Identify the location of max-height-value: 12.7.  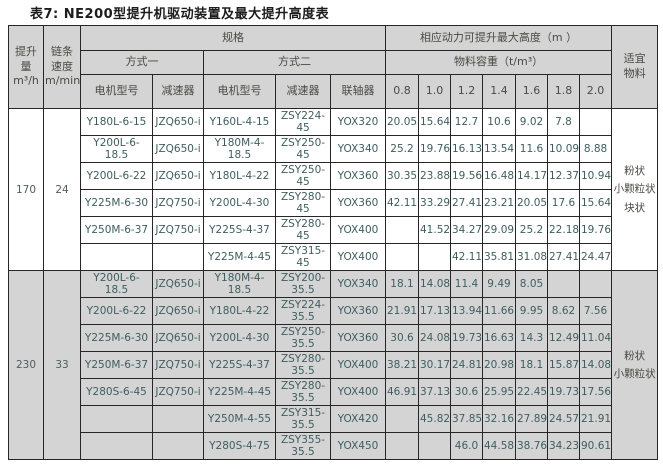
(466, 122).